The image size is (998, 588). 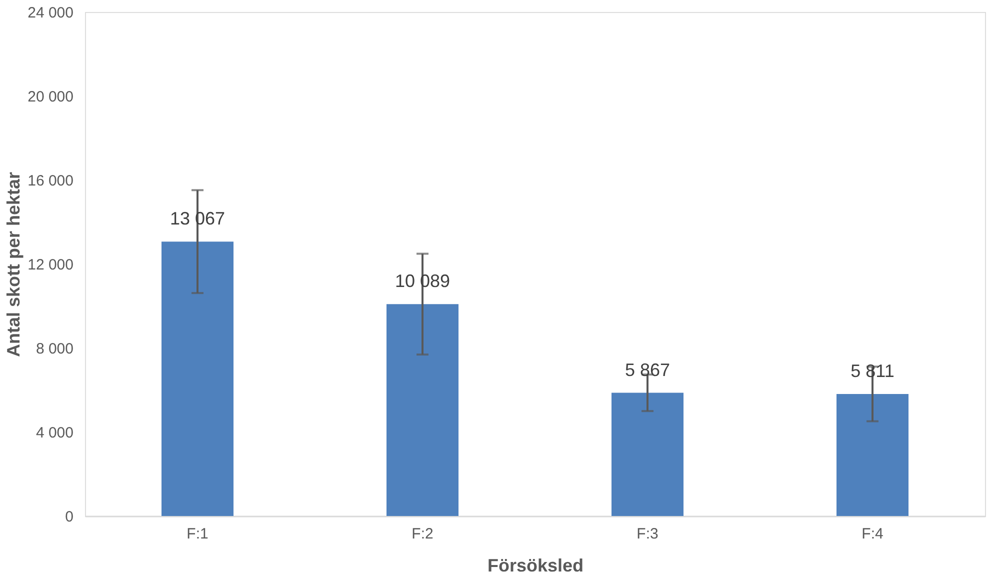 What do you see at coordinates (55, 349) in the screenshot?
I see `y-tick-label: 8 000` at bounding box center [55, 349].